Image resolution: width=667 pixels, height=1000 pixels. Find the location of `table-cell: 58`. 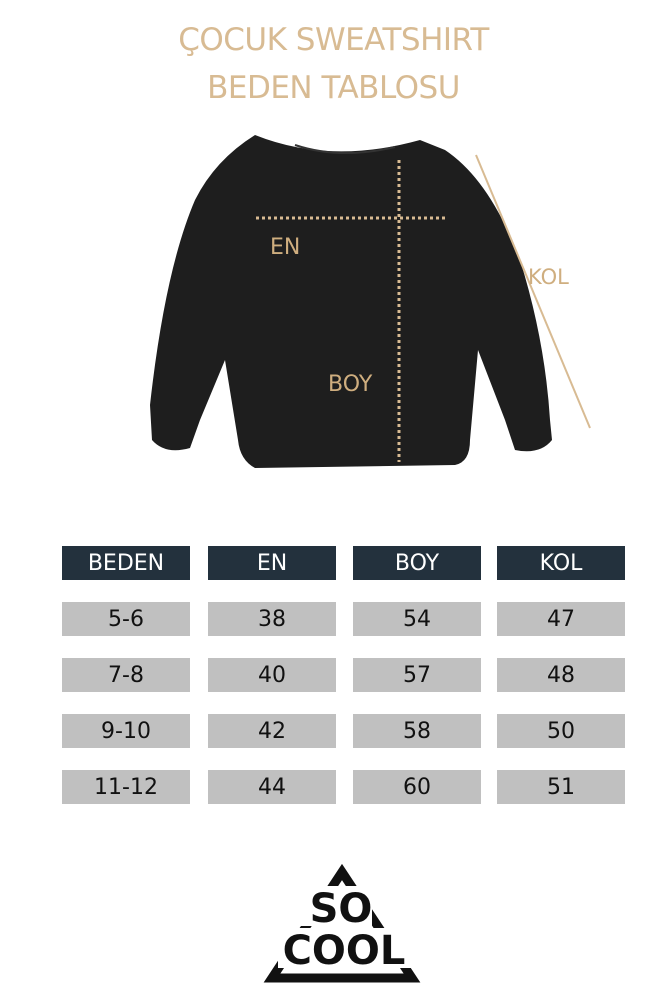

table-cell: 58 is located at coordinates (417, 731).